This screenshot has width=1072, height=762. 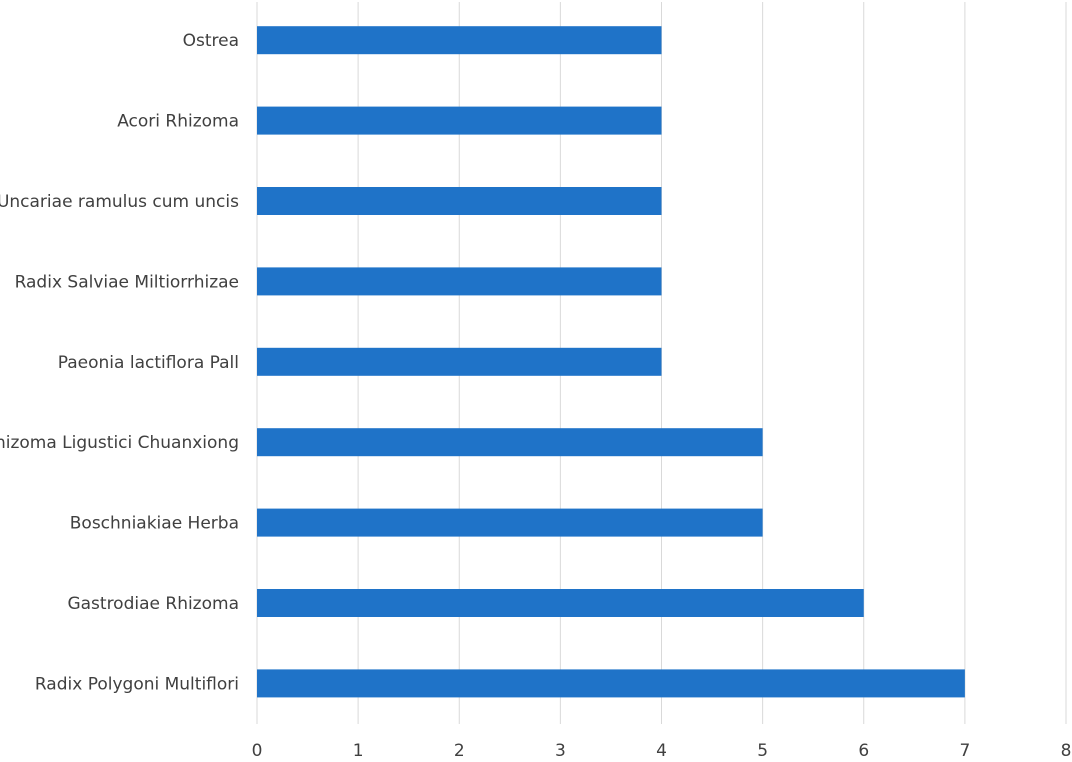 What do you see at coordinates (257, 749) in the screenshot?
I see `x-tick-label: 0` at bounding box center [257, 749].